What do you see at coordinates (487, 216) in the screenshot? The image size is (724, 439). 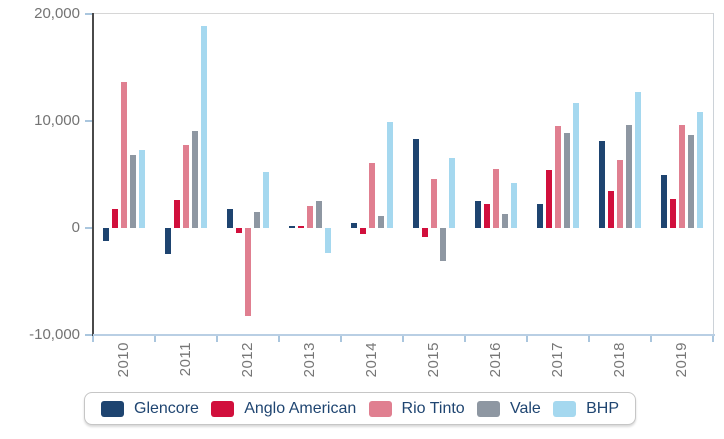 I see `bar-anglo-american-2016` at bounding box center [487, 216].